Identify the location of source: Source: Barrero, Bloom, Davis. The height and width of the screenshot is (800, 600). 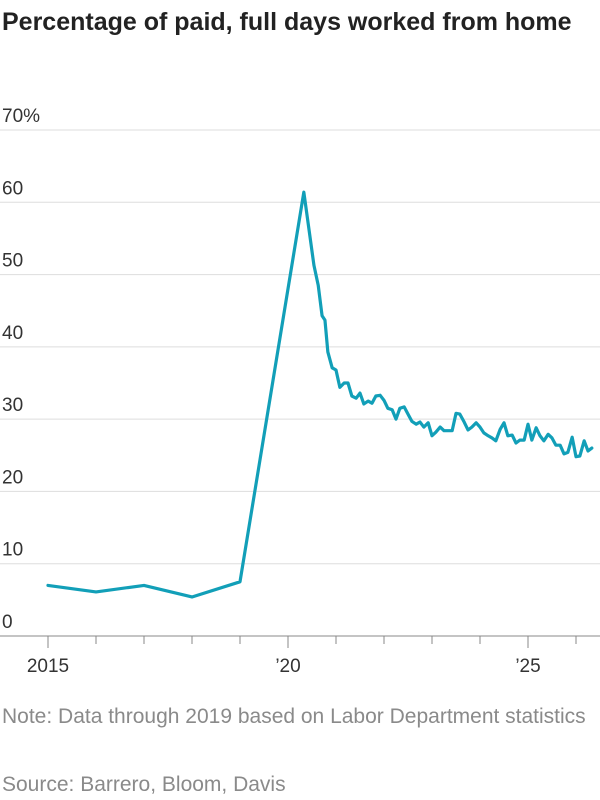
(144, 784).